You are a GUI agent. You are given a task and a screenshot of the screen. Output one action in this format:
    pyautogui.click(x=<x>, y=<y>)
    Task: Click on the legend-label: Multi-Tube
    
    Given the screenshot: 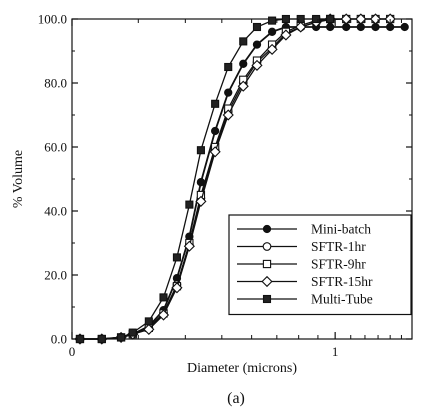 What is the action you would take?
    pyautogui.click(x=342, y=299)
    